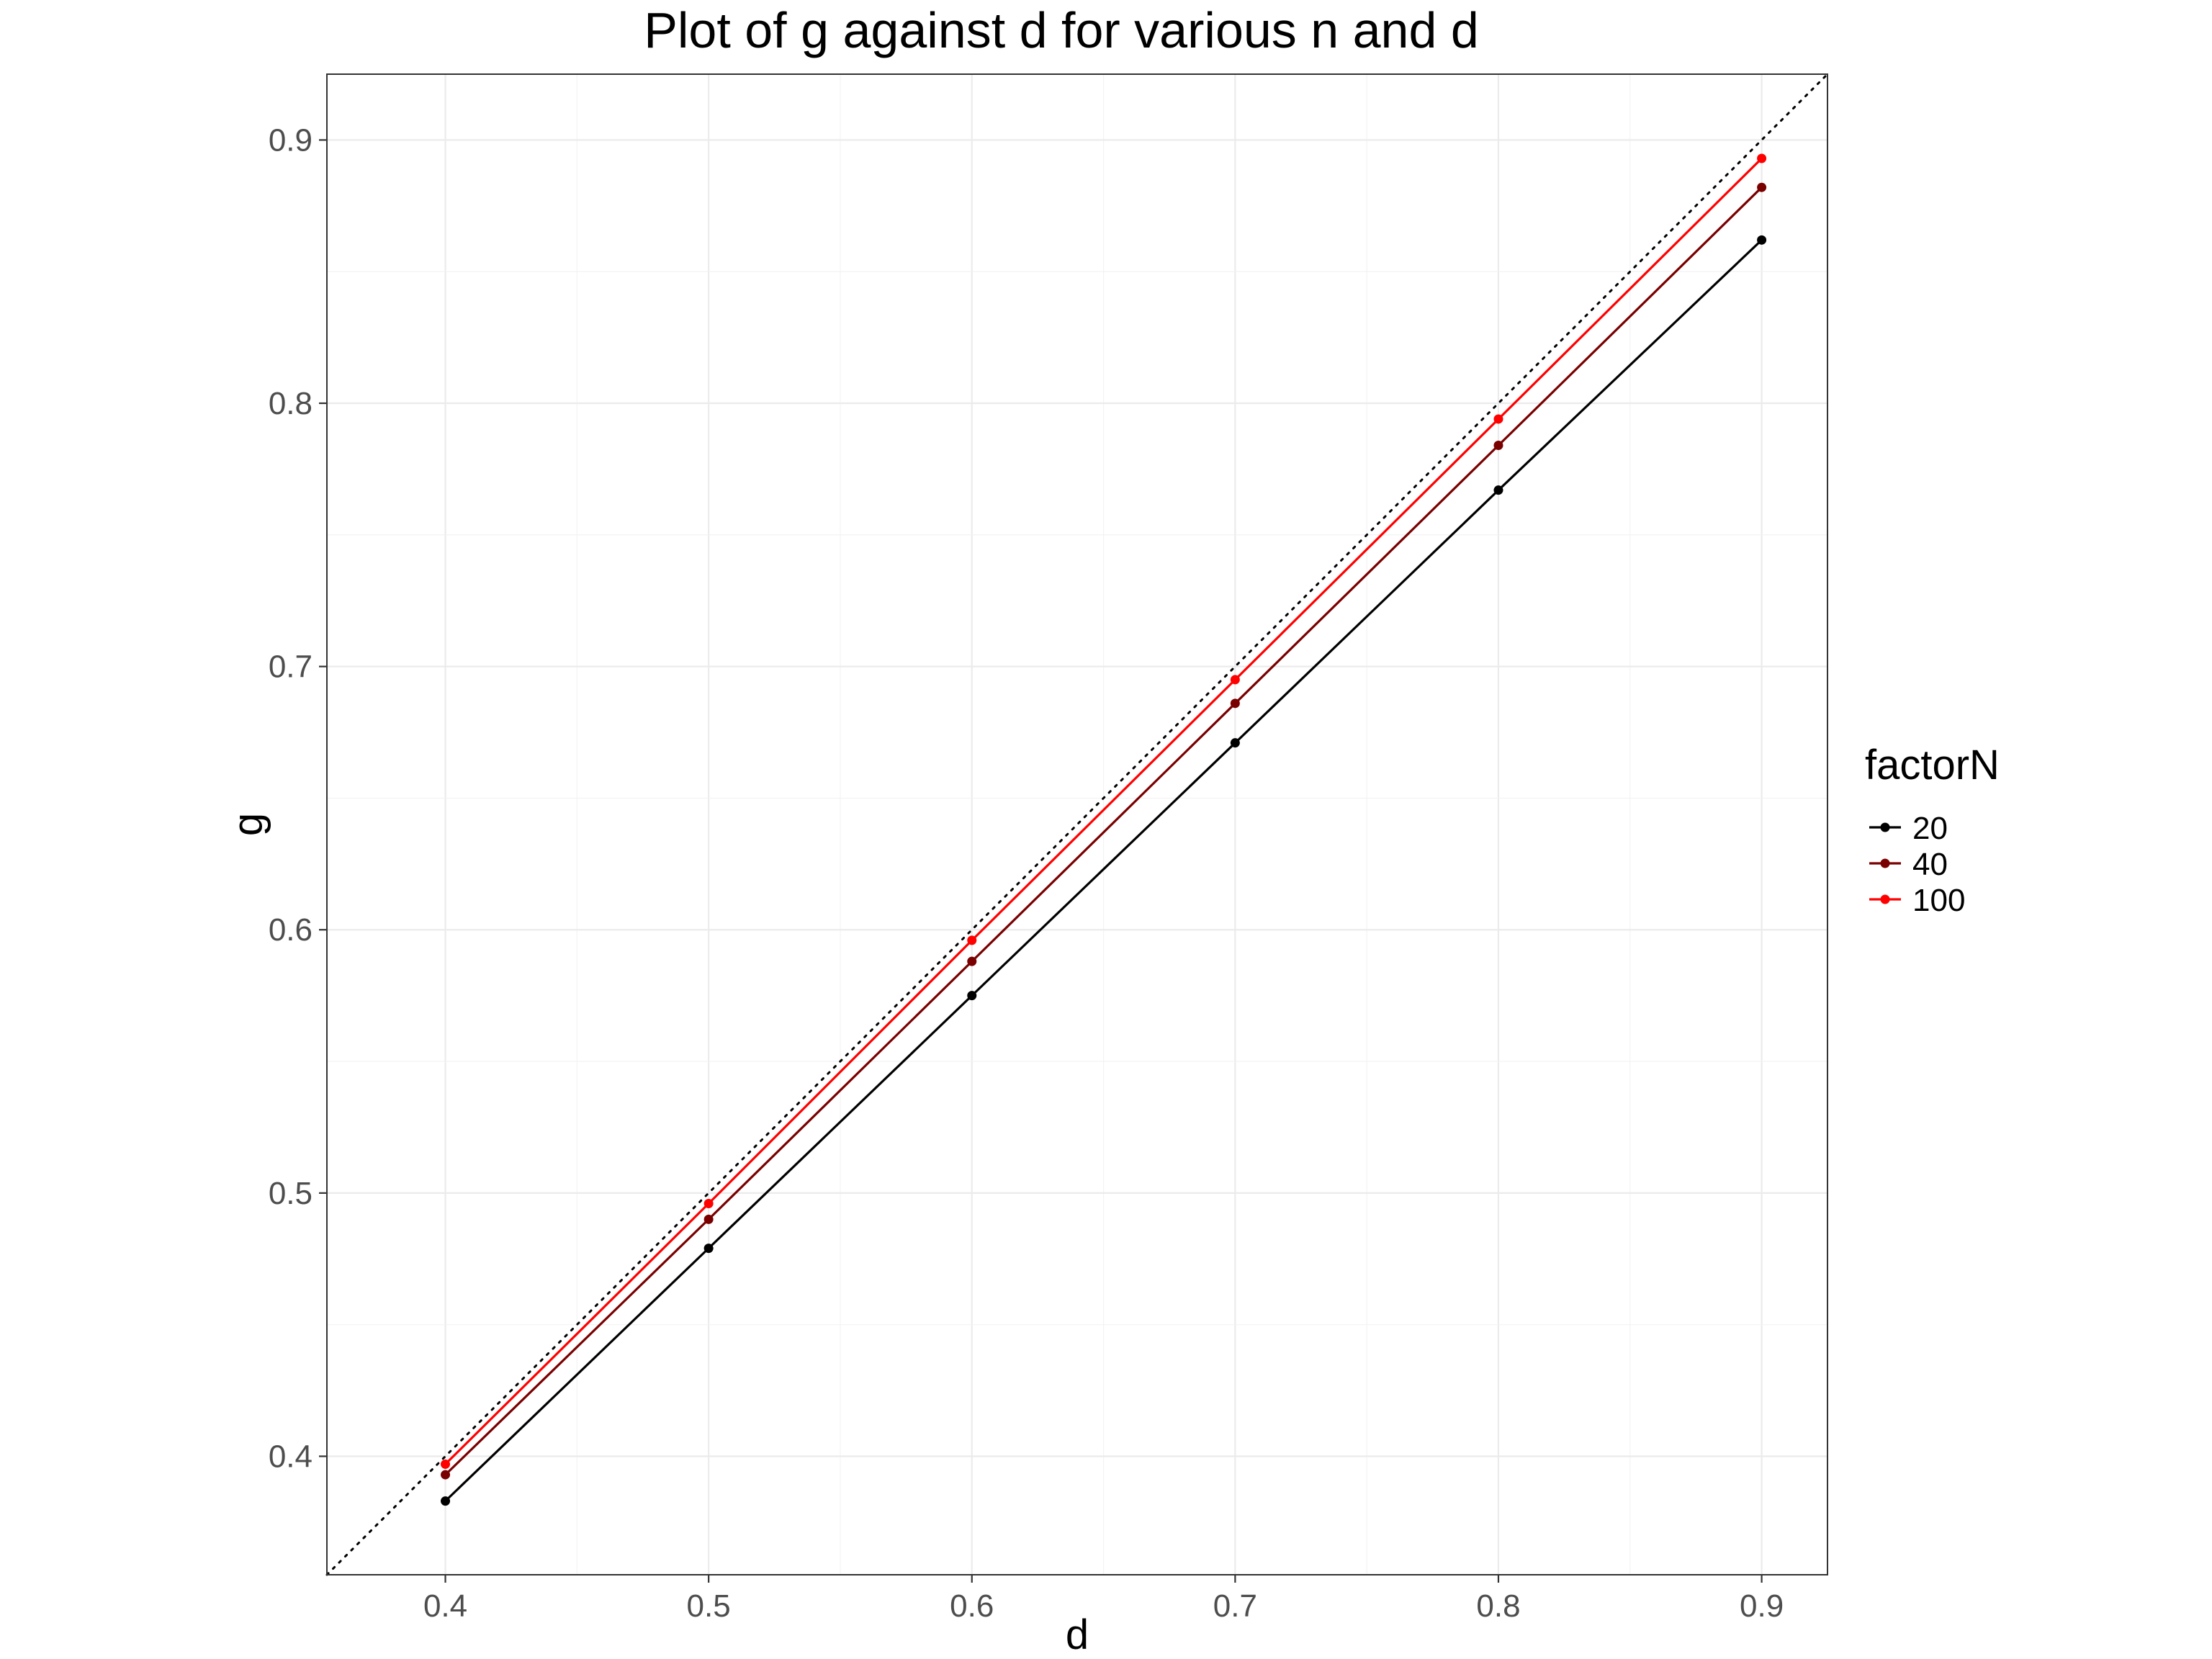 This screenshot has width=2212, height=1659. Describe the element at coordinates (445, 1606) in the screenshot. I see `x-tick-label: 0.4` at that location.